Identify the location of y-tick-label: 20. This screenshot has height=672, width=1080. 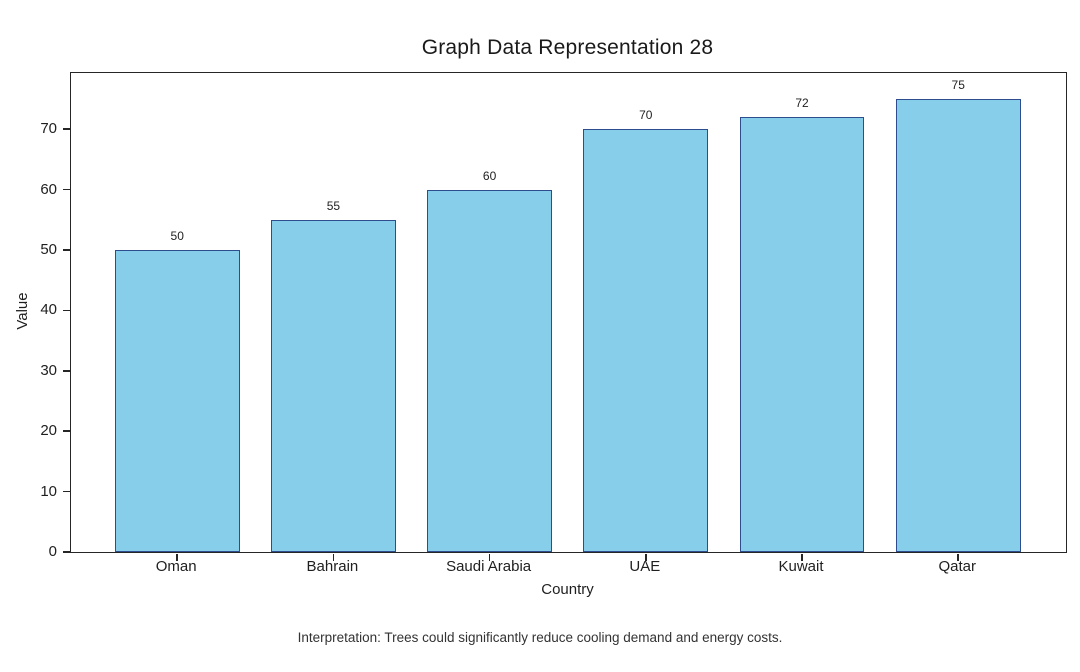
(48, 431).